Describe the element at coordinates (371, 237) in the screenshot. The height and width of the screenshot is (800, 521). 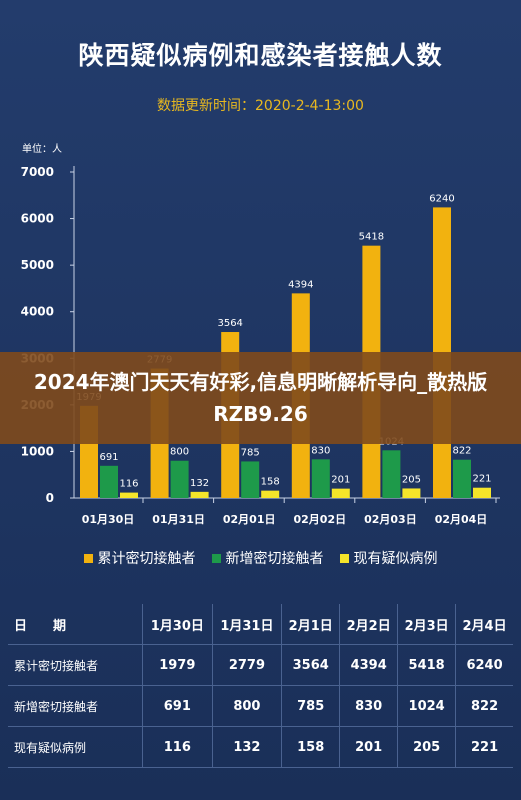
I see `label-cumulative: 5418` at that location.